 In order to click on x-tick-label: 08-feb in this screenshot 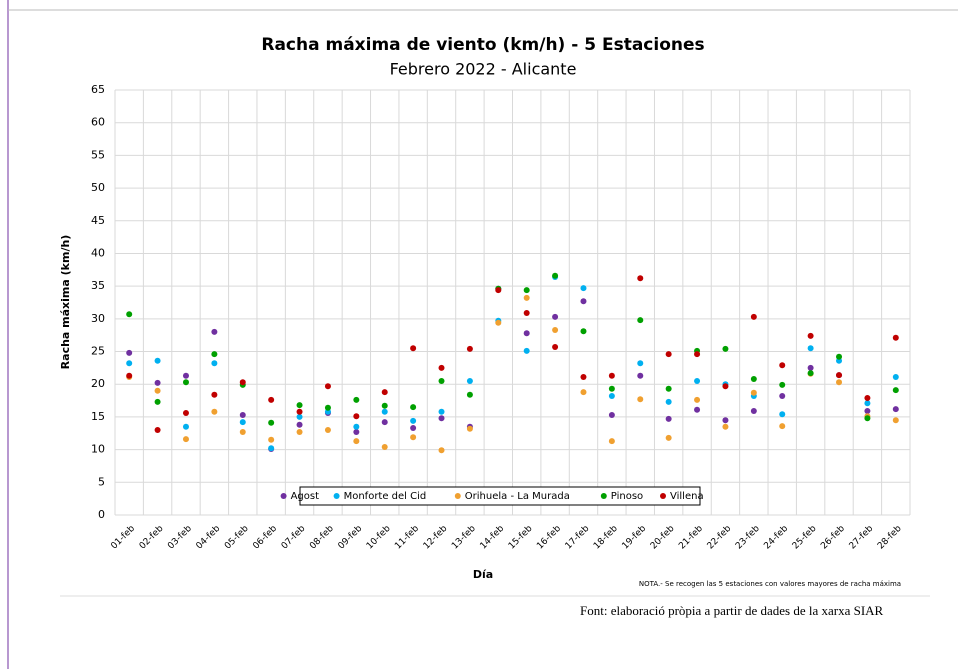, I will do `click(322, 538)`.